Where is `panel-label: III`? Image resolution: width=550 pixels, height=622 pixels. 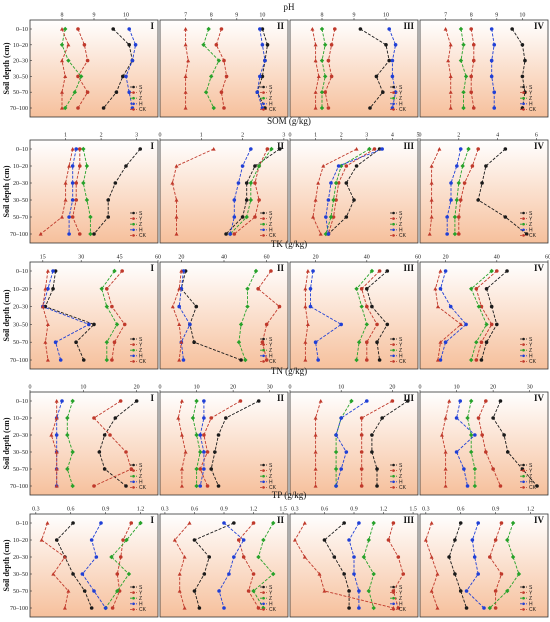
panel-label: III is located at coordinates (408, 520).